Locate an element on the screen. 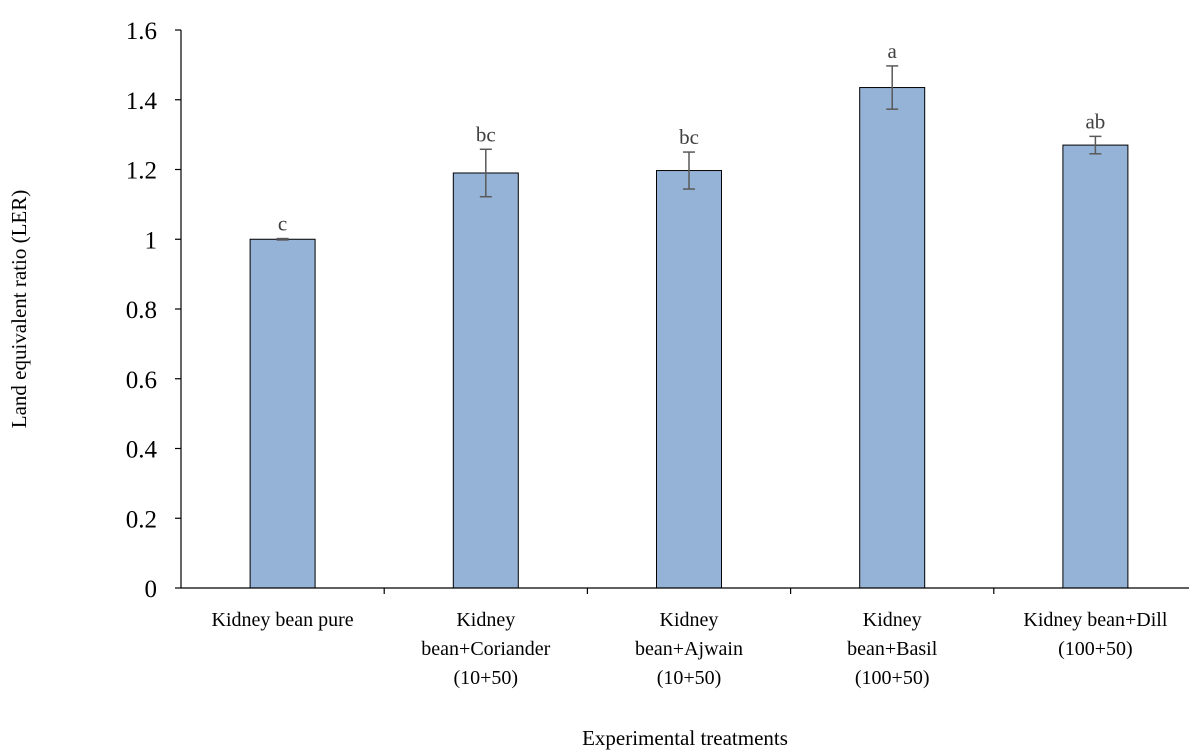  y-tick-label: 1.2 is located at coordinates (141, 171).